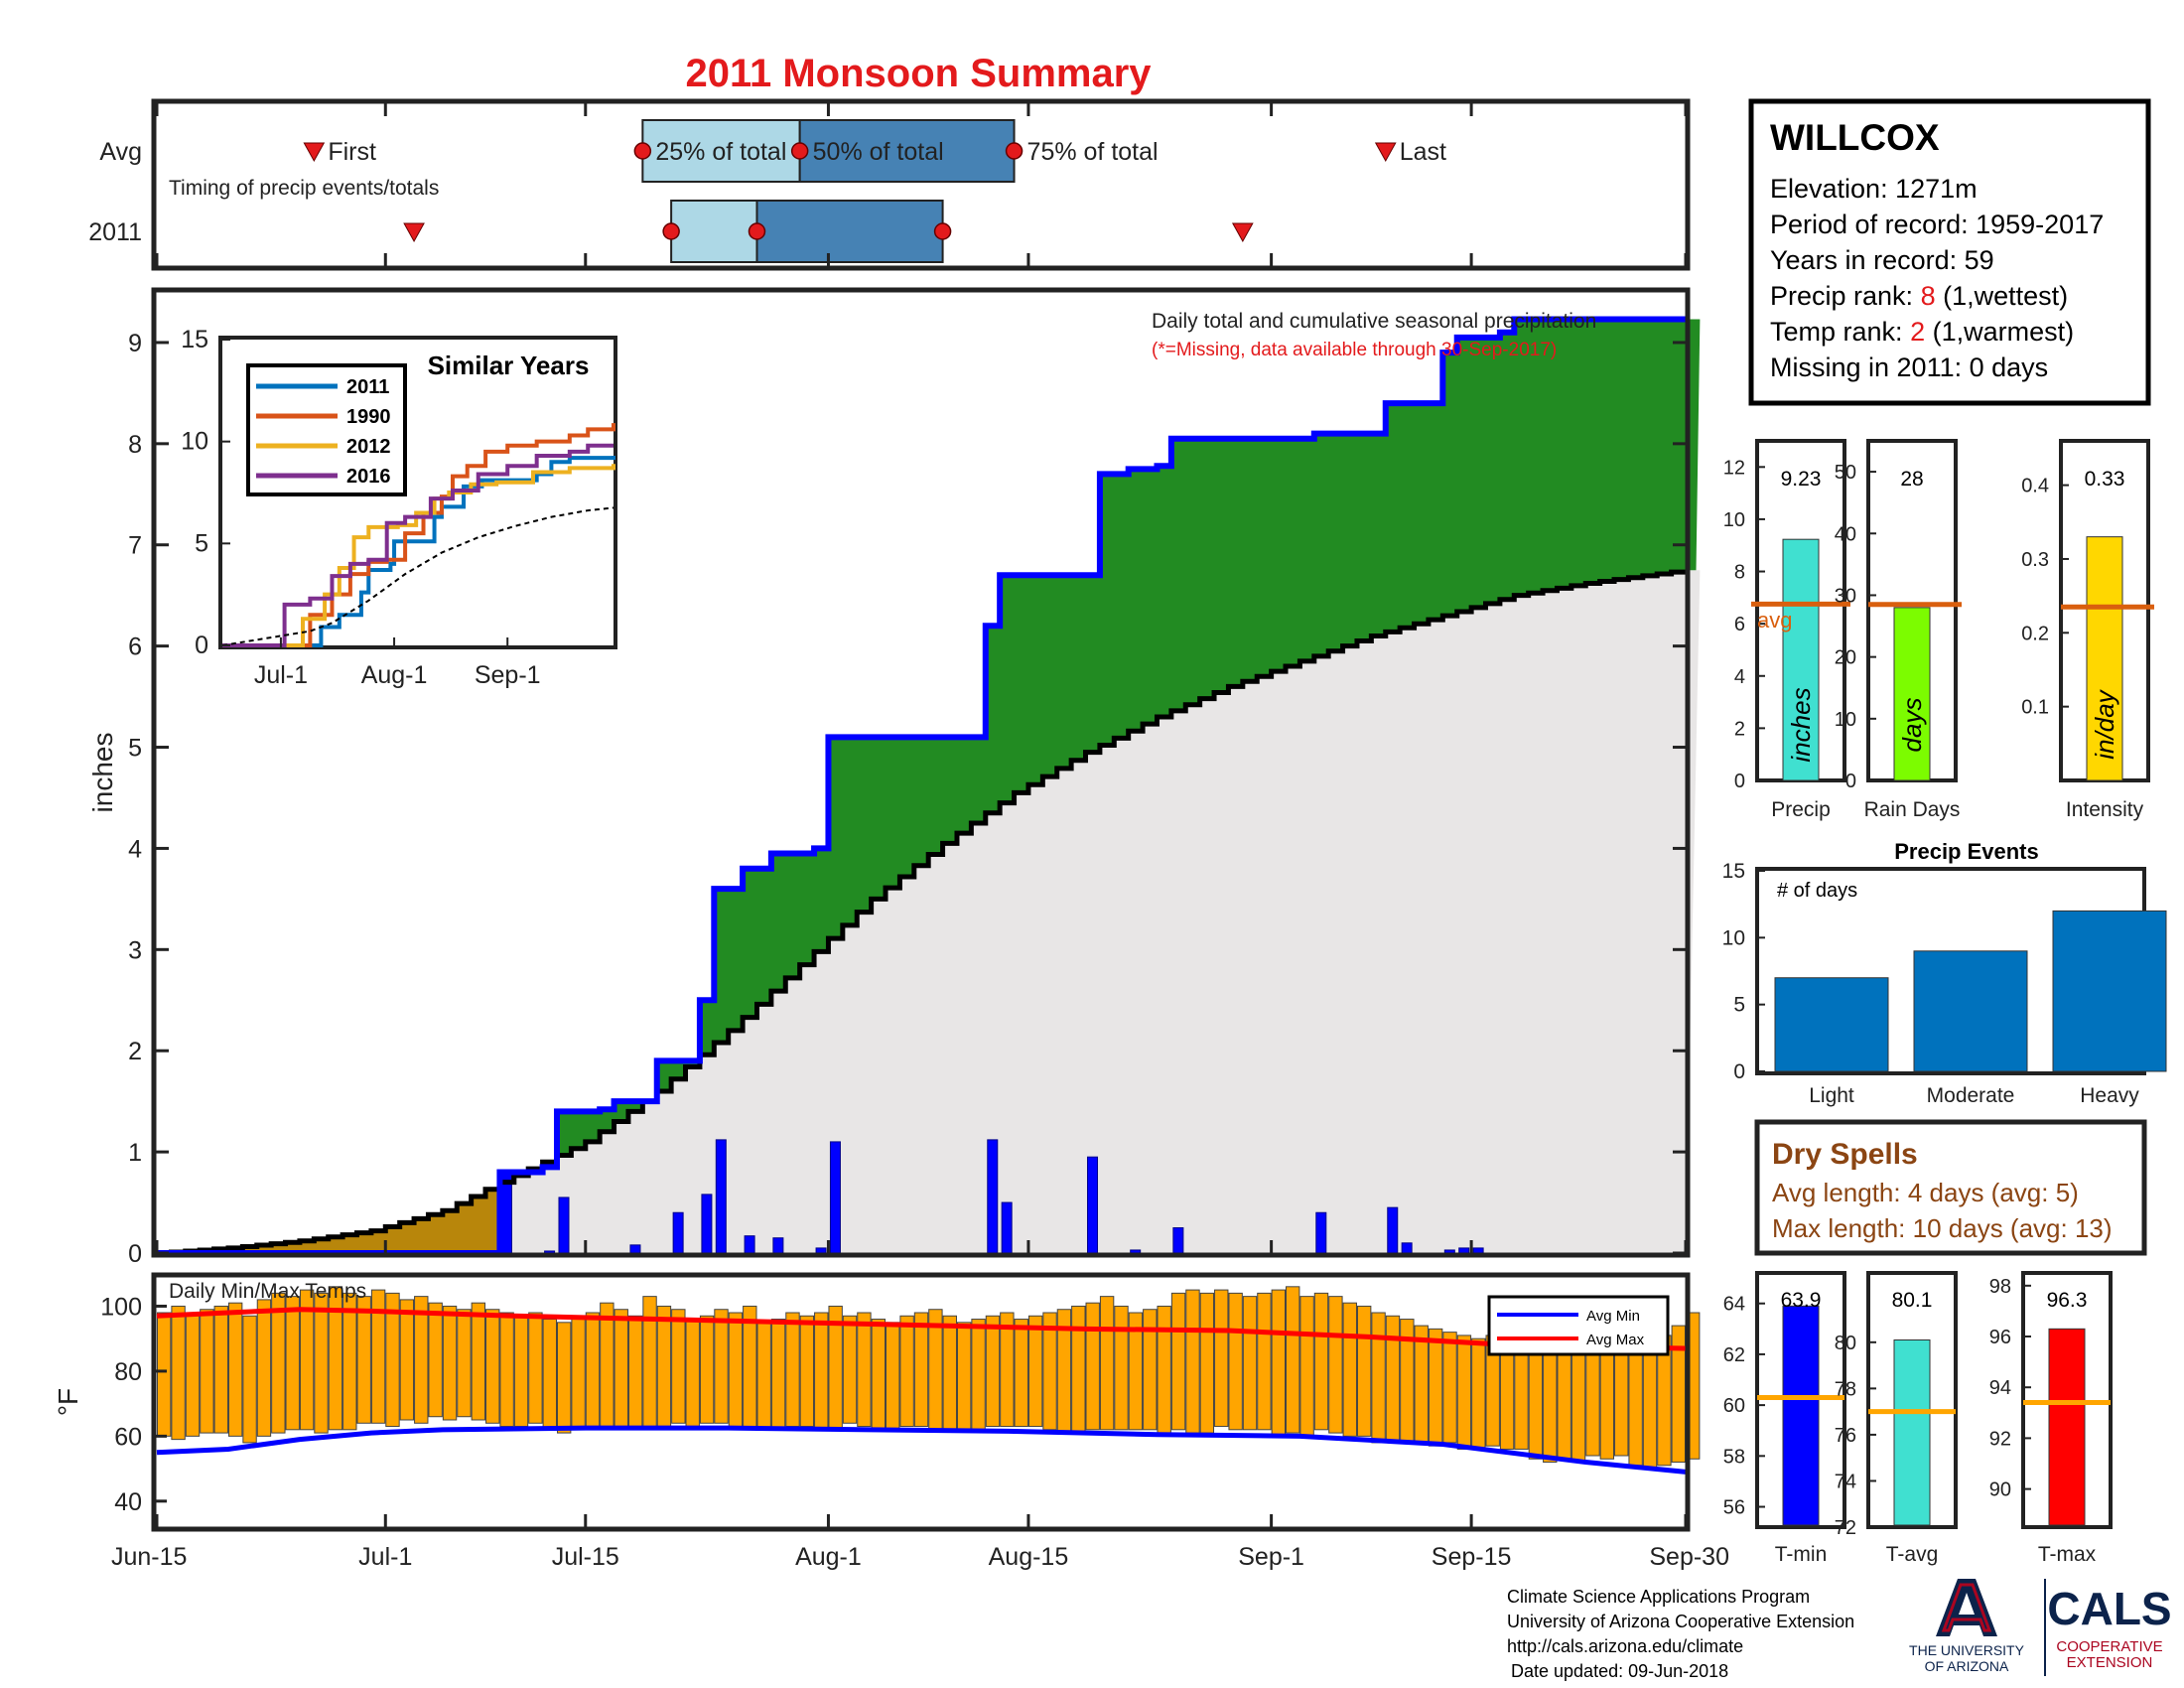 This screenshot has height=1688, width=2184. Describe the element at coordinates (414, 232) in the screenshot. I see `year-first-marker-icon` at that location.